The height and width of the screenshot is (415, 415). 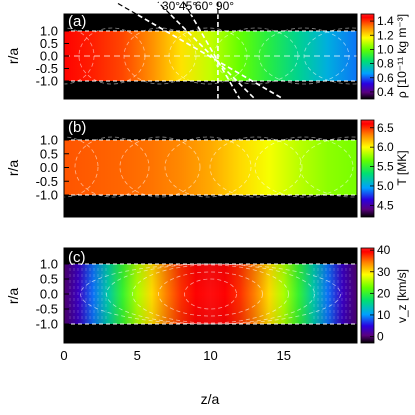 I want to click on panel-a-label: (a), so click(x=77, y=21).